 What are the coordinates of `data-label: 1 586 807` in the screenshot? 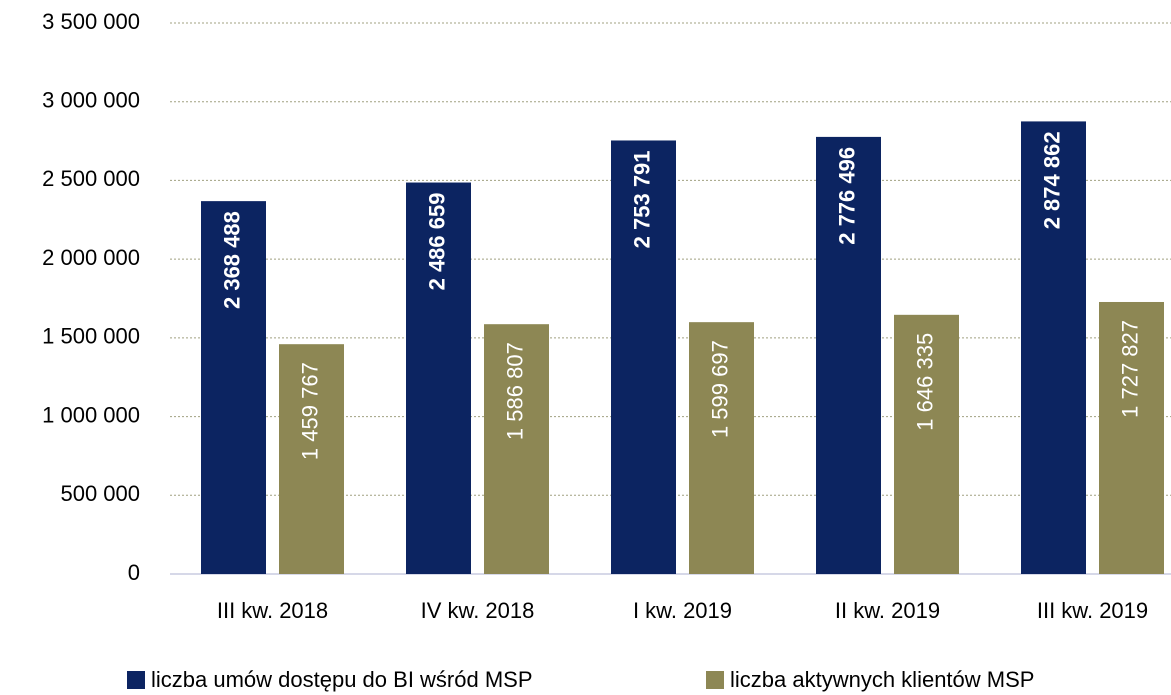 It's located at (514, 391).